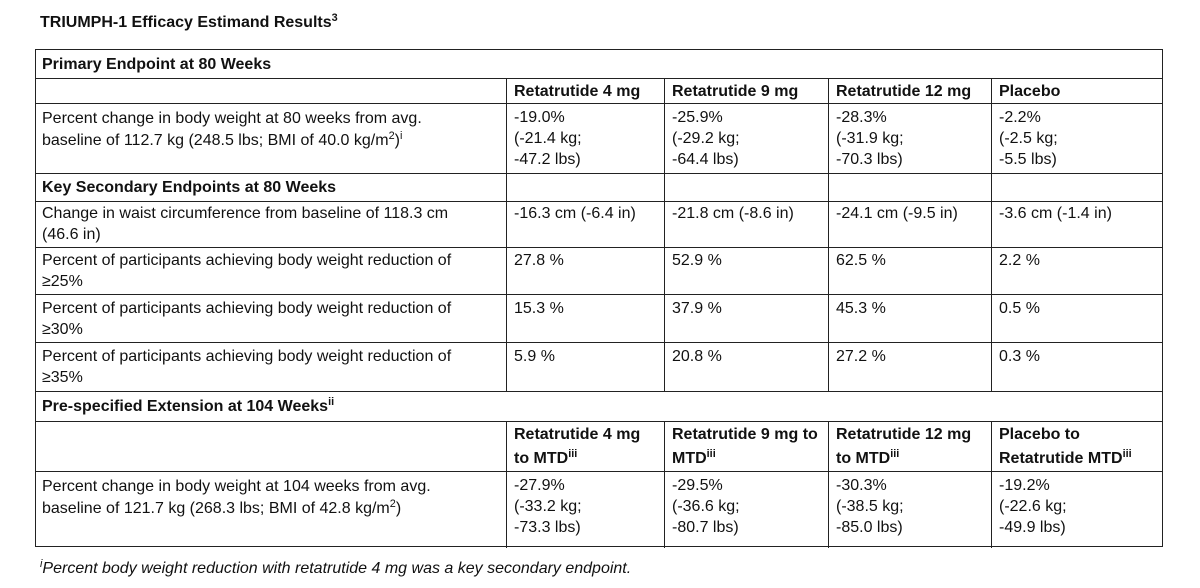  Describe the element at coordinates (870, 506) in the screenshot. I see `cell-ext-12mg: -30.3% (-38.5 kg; -85.0 lbs)` at that location.